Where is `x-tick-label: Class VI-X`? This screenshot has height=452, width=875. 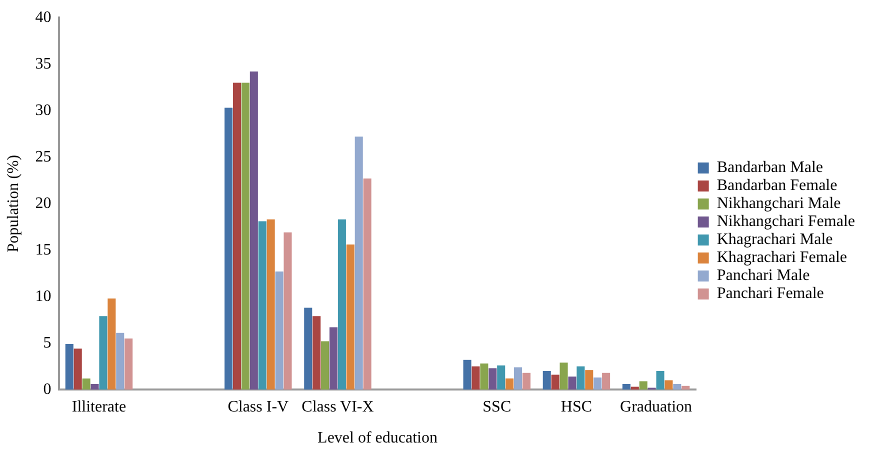 x-tick-label: Class VI-X is located at coordinates (338, 407).